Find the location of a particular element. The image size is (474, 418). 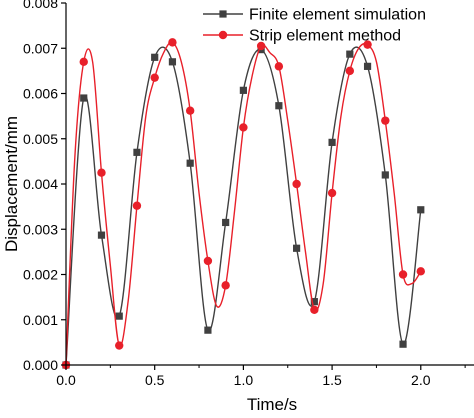

legend-label: Finite element simulation is located at coordinates (337, 15).